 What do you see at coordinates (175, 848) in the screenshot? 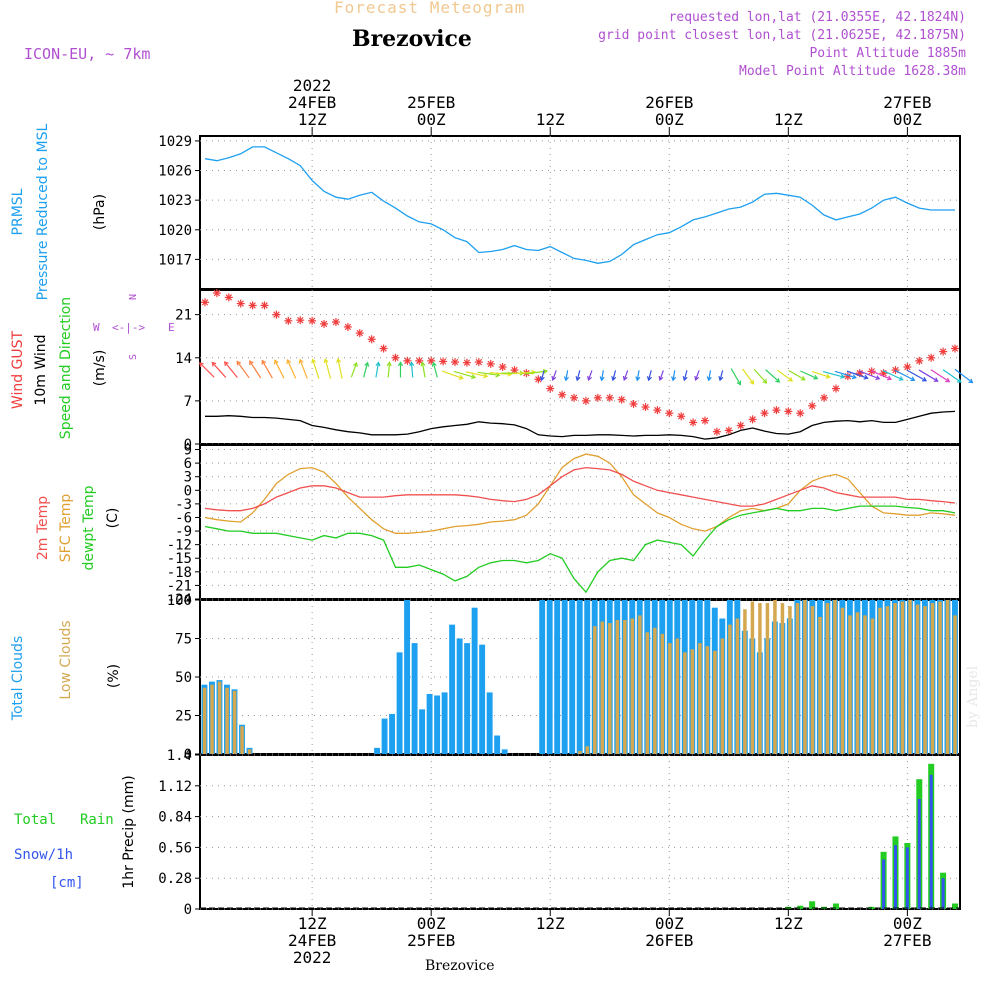
I see `y-tick-label: 0.56` at bounding box center [175, 848].